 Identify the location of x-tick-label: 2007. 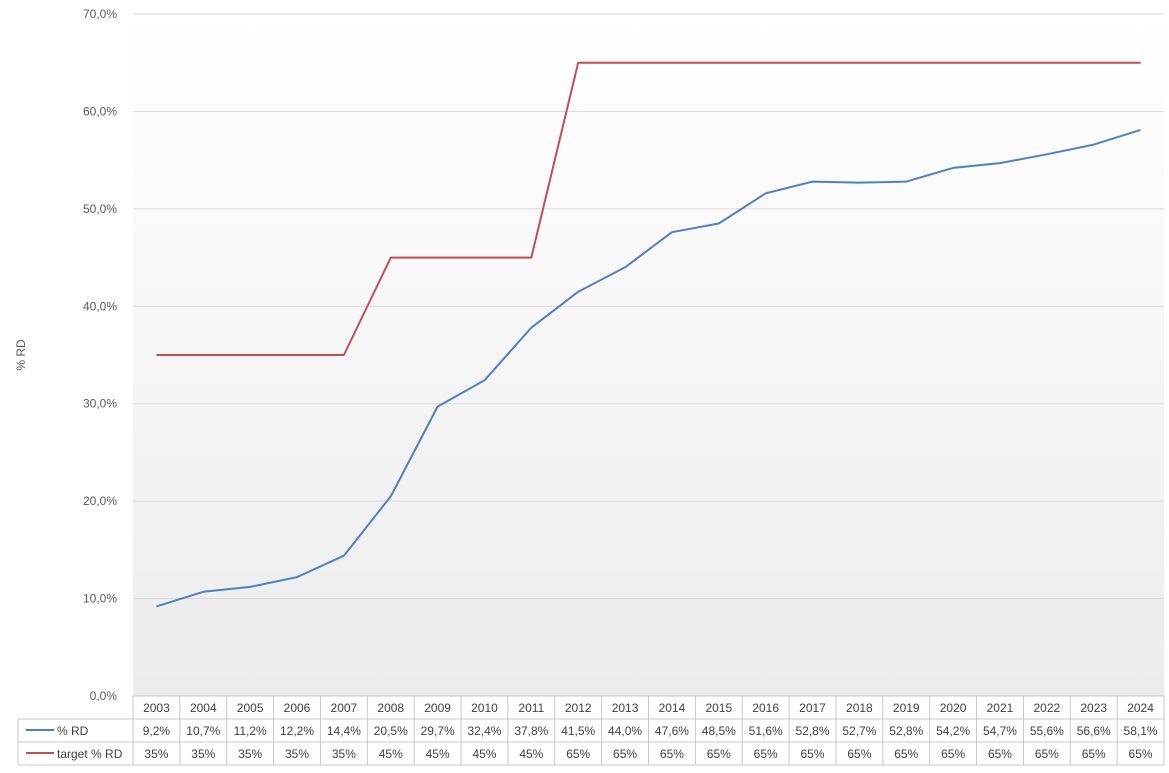
(344, 708).